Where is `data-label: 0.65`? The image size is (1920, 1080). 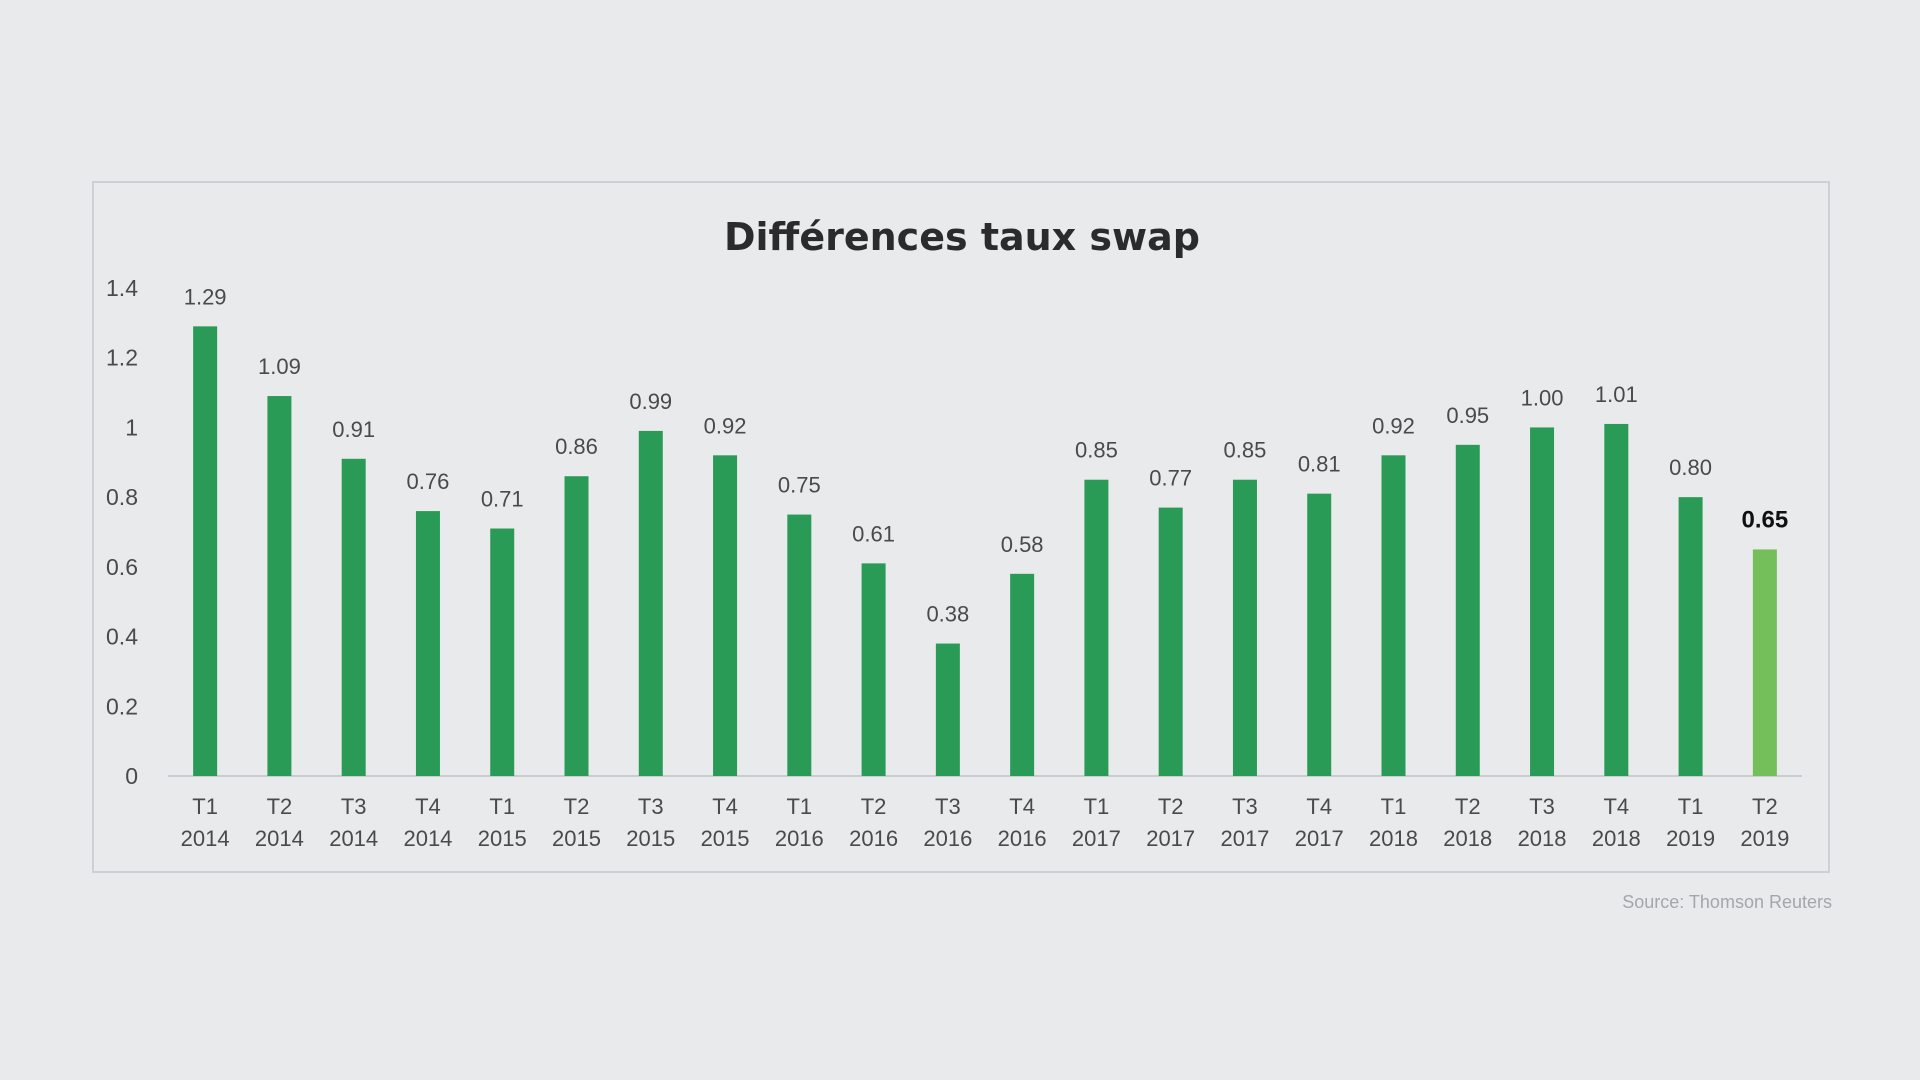 data-label: 0.65 is located at coordinates (1765, 519).